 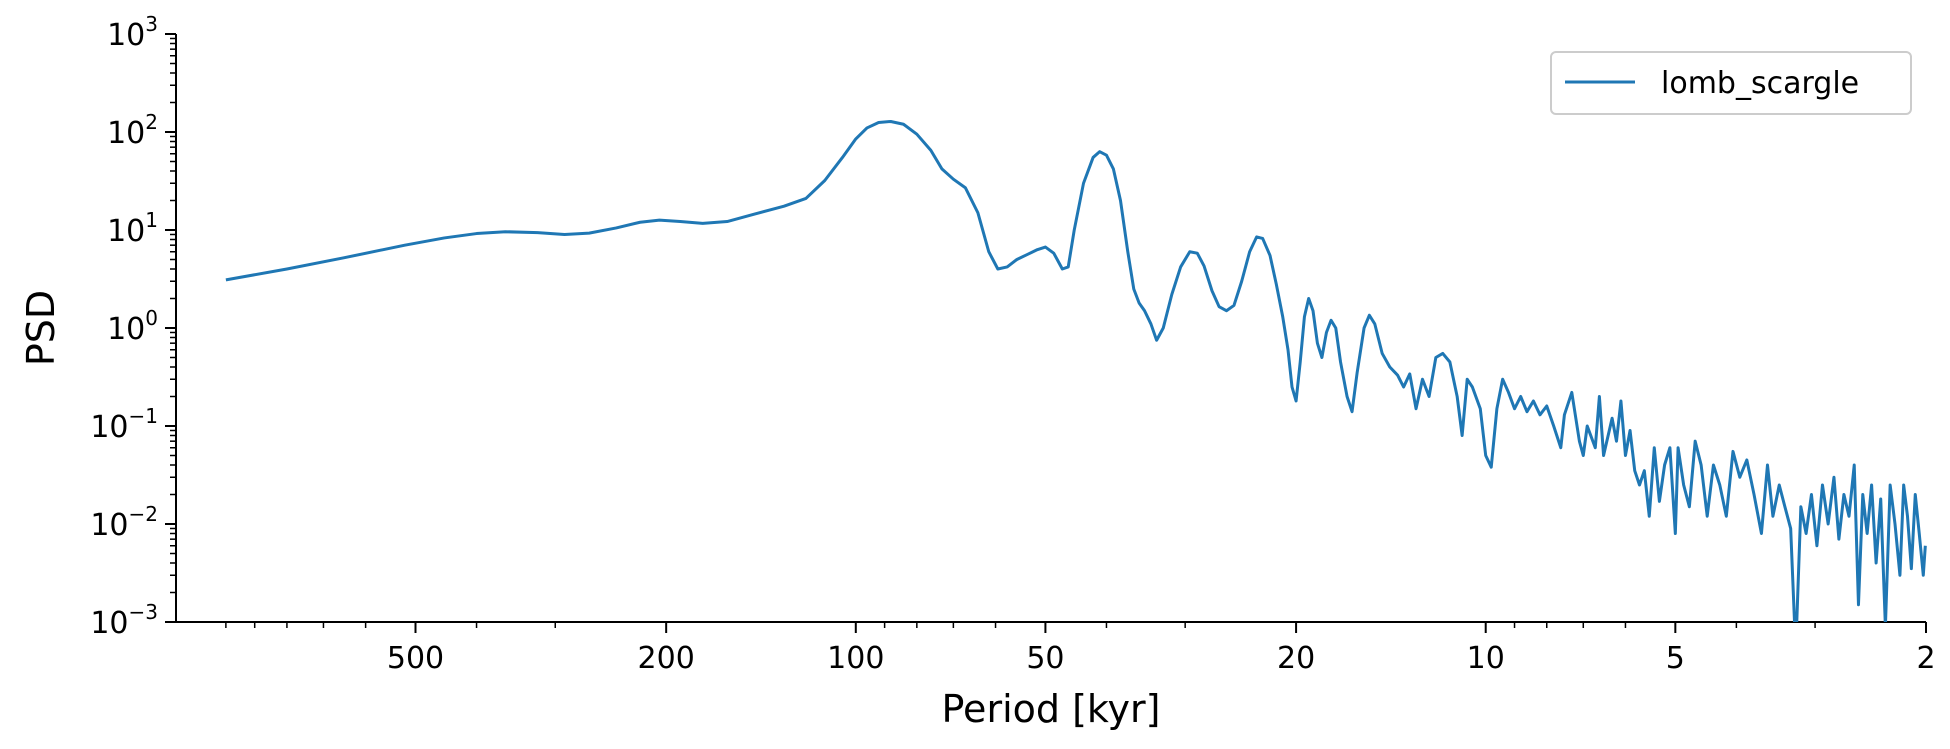 What do you see at coordinates (132, 130) in the screenshot?
I see `y-tick-label: 10²` at bounding box center [132, 130].